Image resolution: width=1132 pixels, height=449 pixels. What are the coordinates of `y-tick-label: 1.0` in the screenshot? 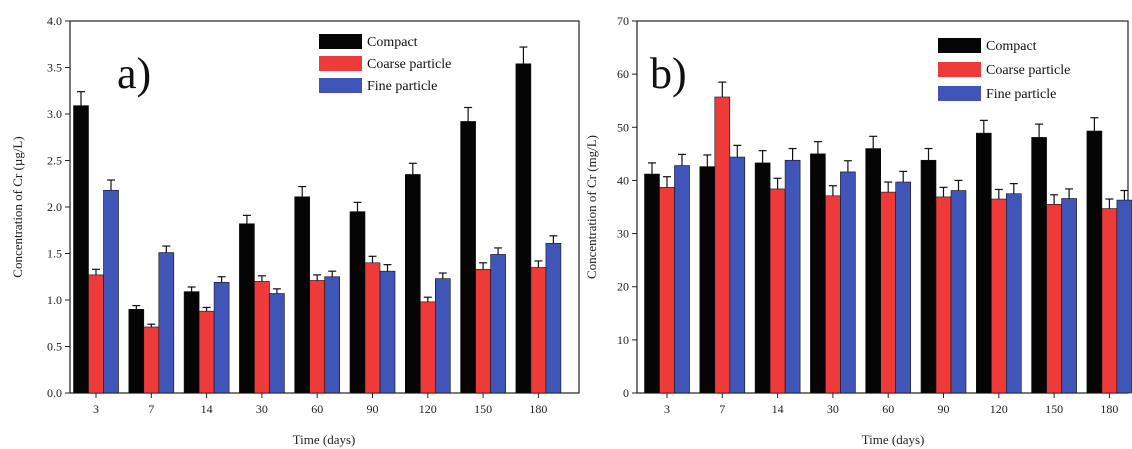 It's located at (54, 300).